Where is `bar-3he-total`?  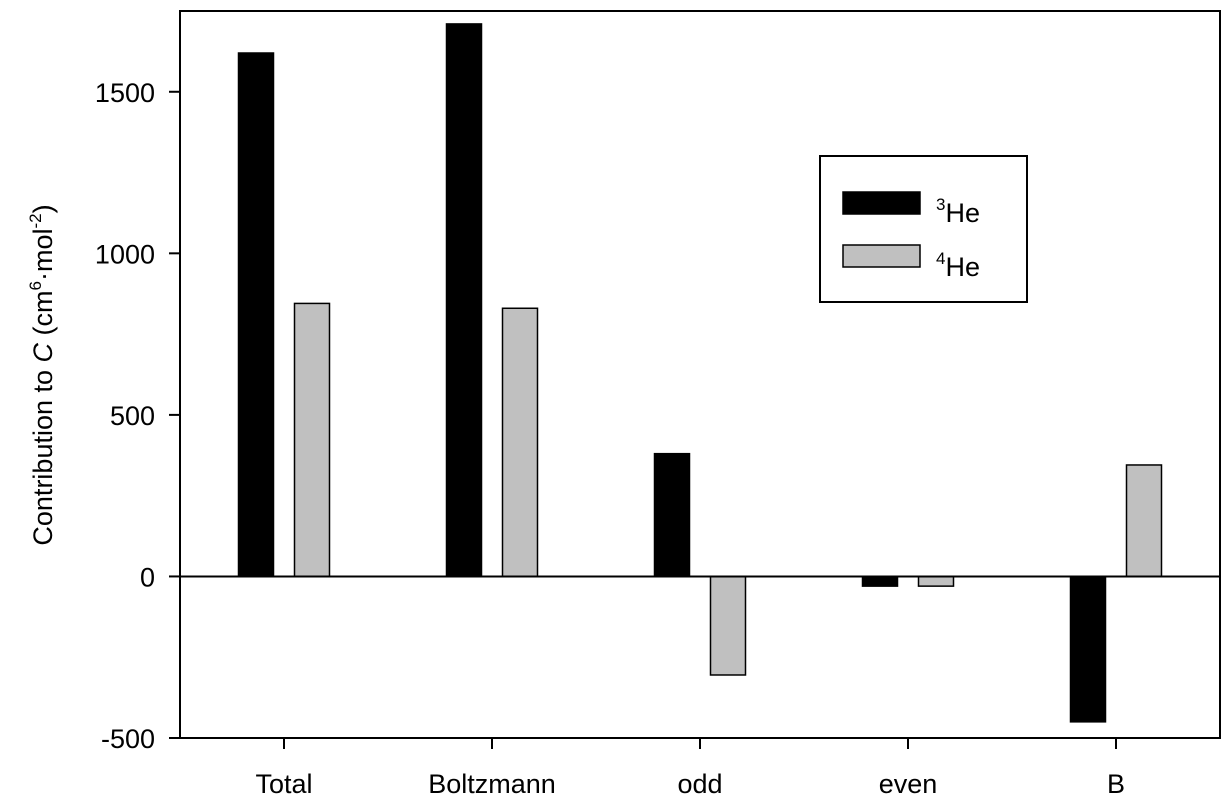 bar-3he-total is located at coordinates (256, 315).